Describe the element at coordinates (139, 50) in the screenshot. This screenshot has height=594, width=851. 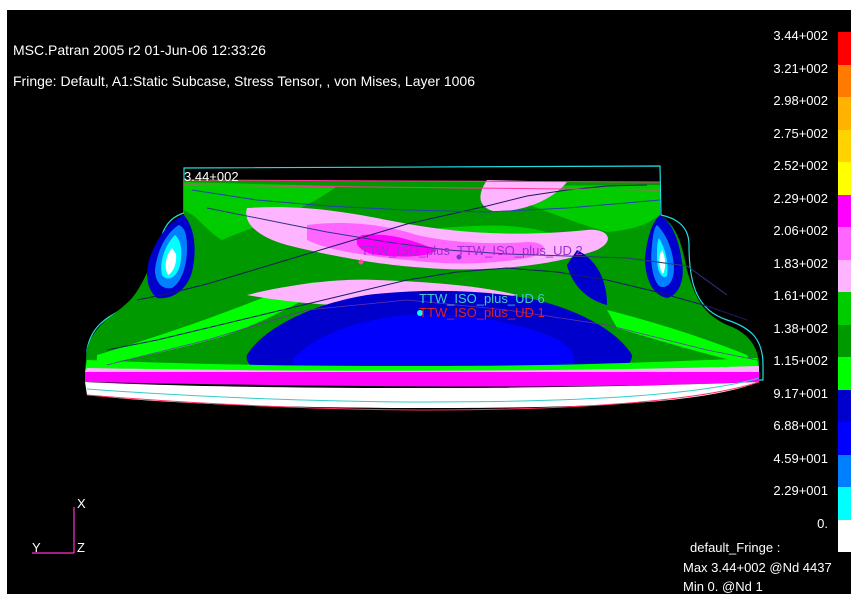
I see `title-text: MSC.Patran 2005 r2 01-Jun-06 12:33:26` at that location.